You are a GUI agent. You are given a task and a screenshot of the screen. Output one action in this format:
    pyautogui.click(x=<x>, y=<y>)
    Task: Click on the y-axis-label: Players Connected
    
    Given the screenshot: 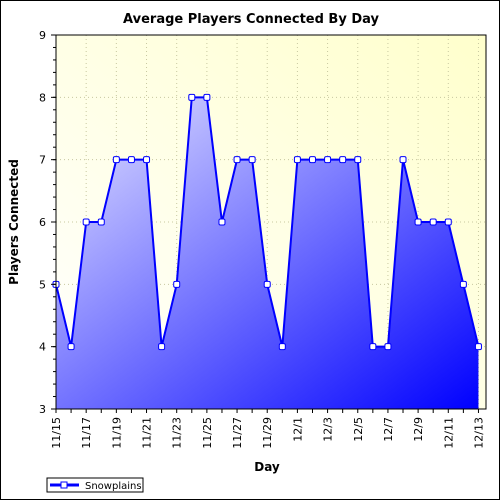 What is the action you would take?
    pyautogui.click(x=14, y=222)
    